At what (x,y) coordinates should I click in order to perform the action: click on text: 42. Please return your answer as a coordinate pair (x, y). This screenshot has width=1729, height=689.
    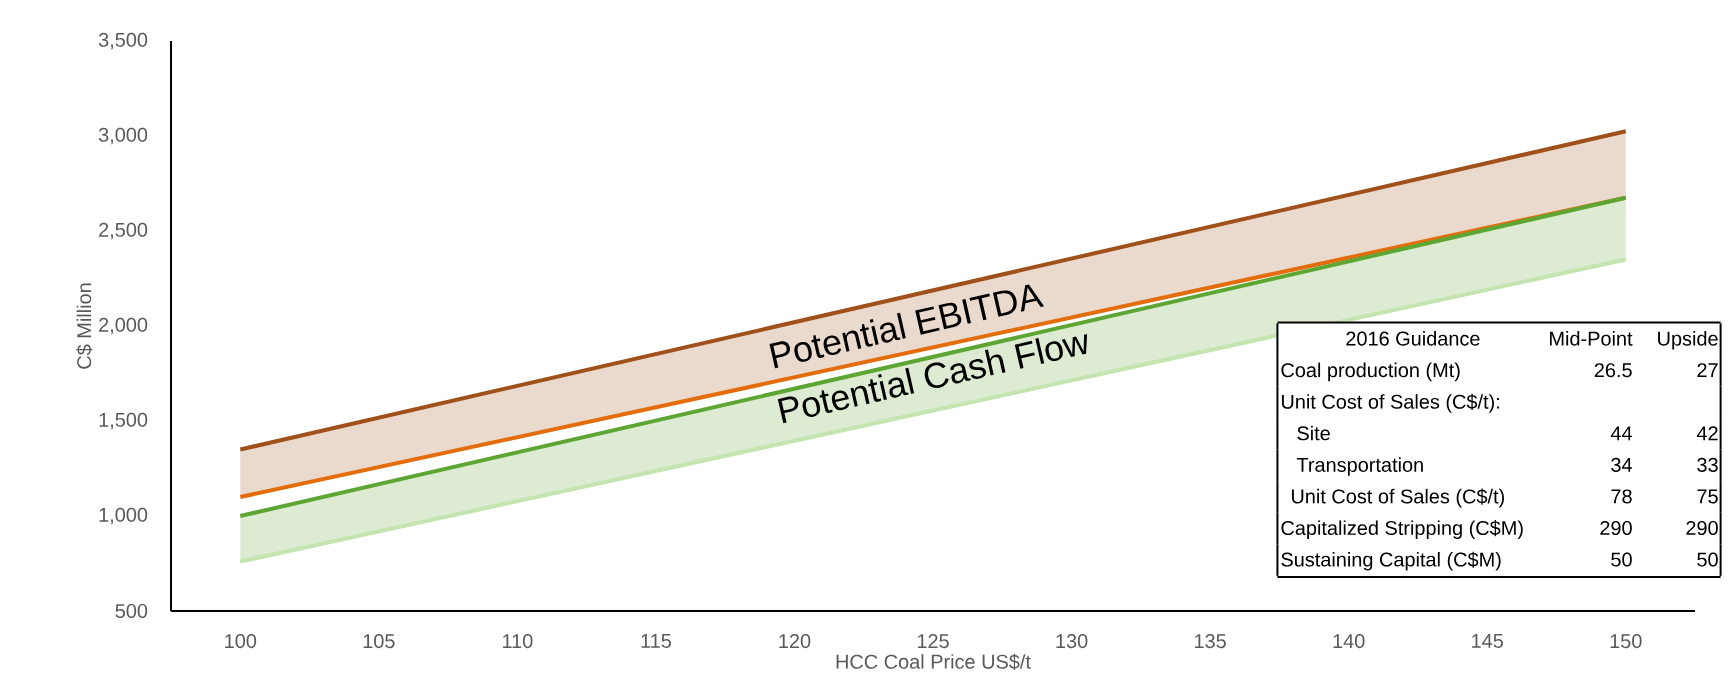
    Looking at the image, I should click on (1707, 433).